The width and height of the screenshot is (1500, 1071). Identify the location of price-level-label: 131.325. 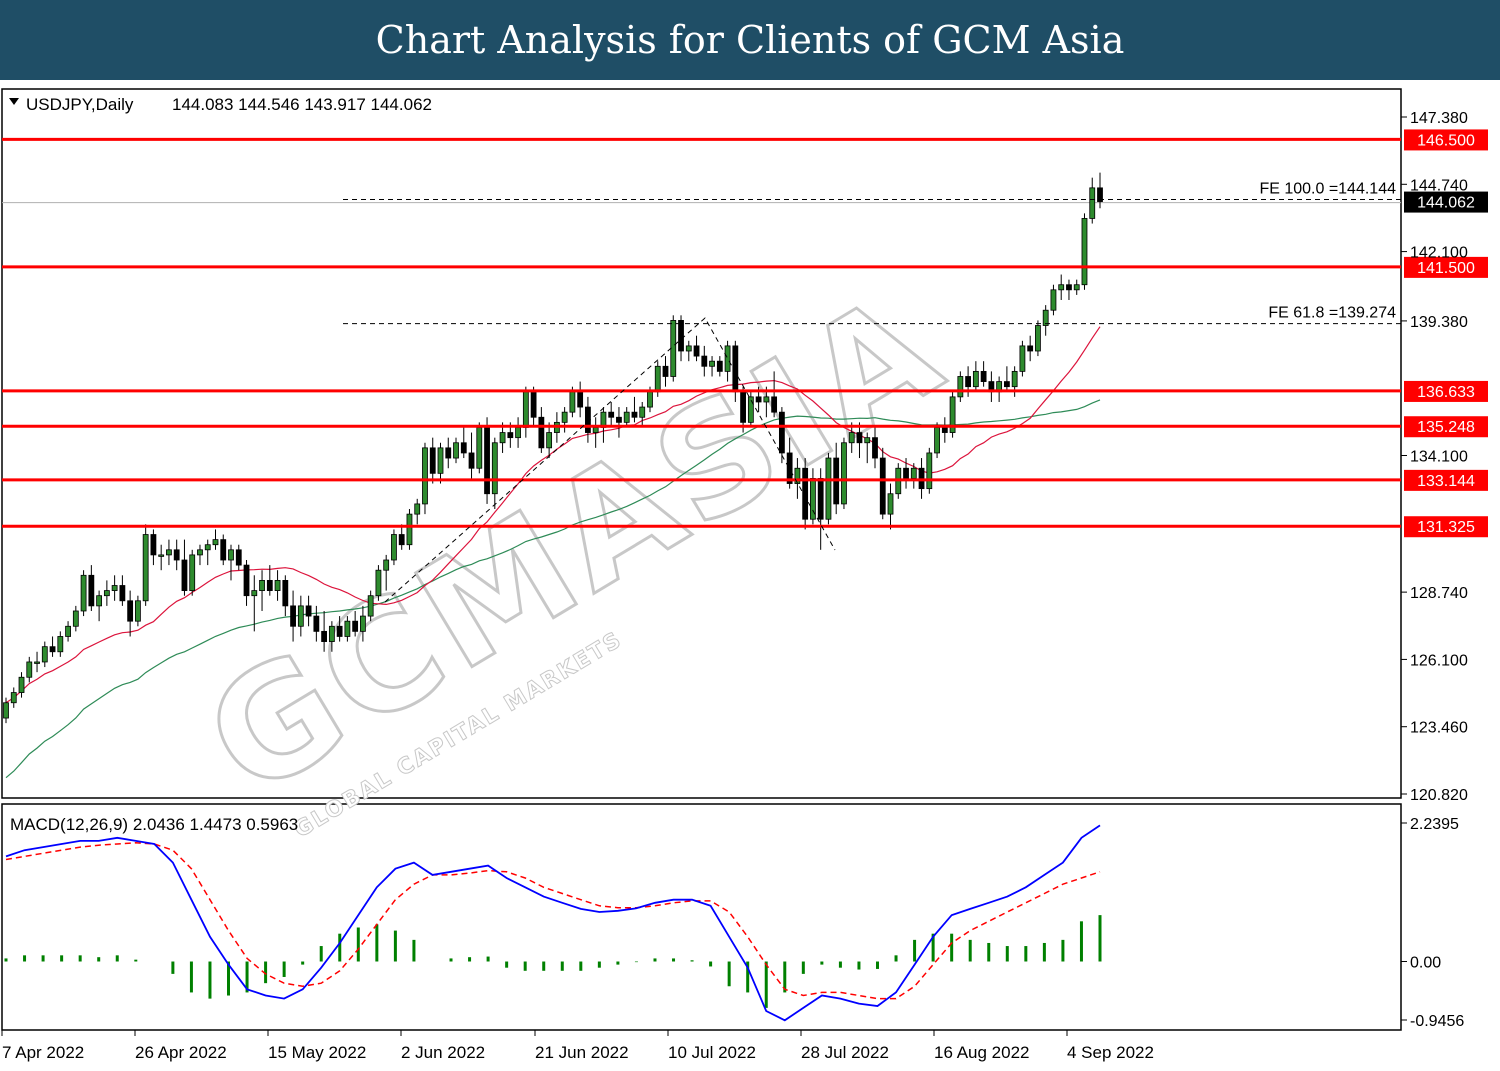
(1446, 527).